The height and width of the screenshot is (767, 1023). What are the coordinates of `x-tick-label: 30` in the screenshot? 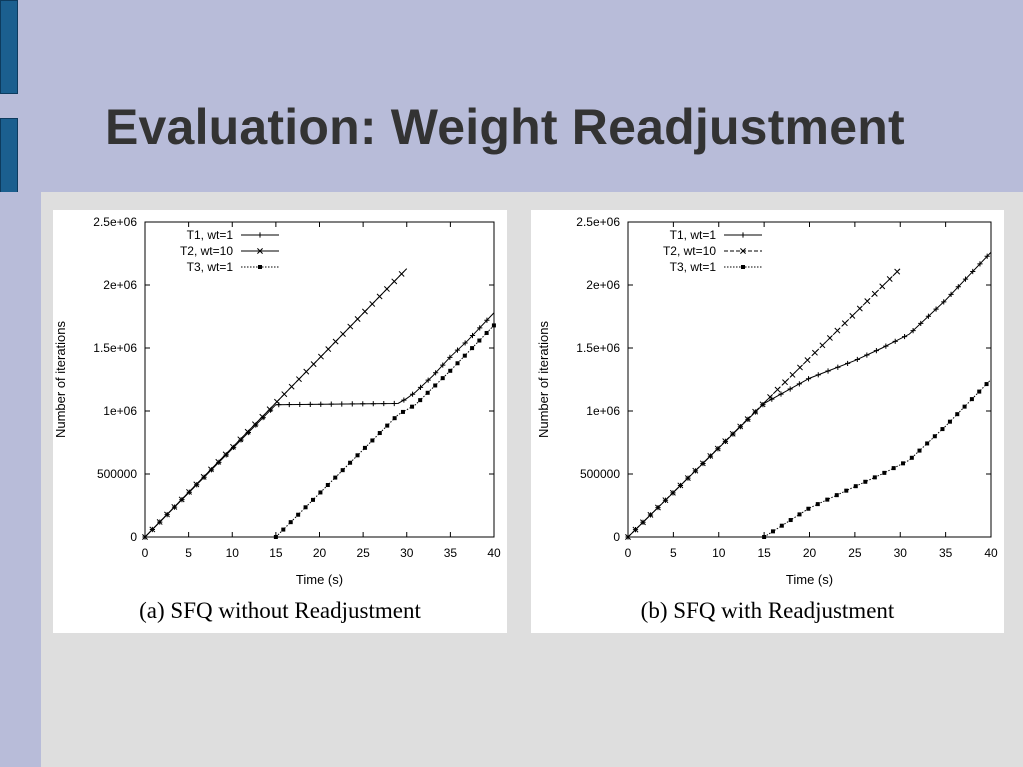 It's located at (901, 553).